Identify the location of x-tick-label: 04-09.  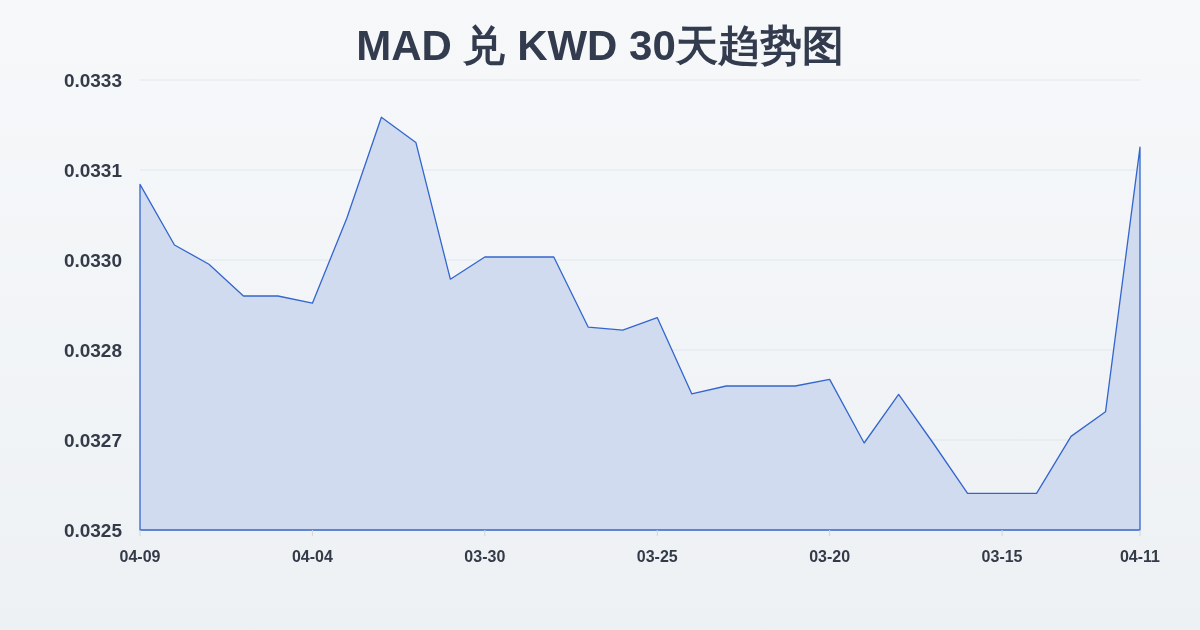
(140, 556).